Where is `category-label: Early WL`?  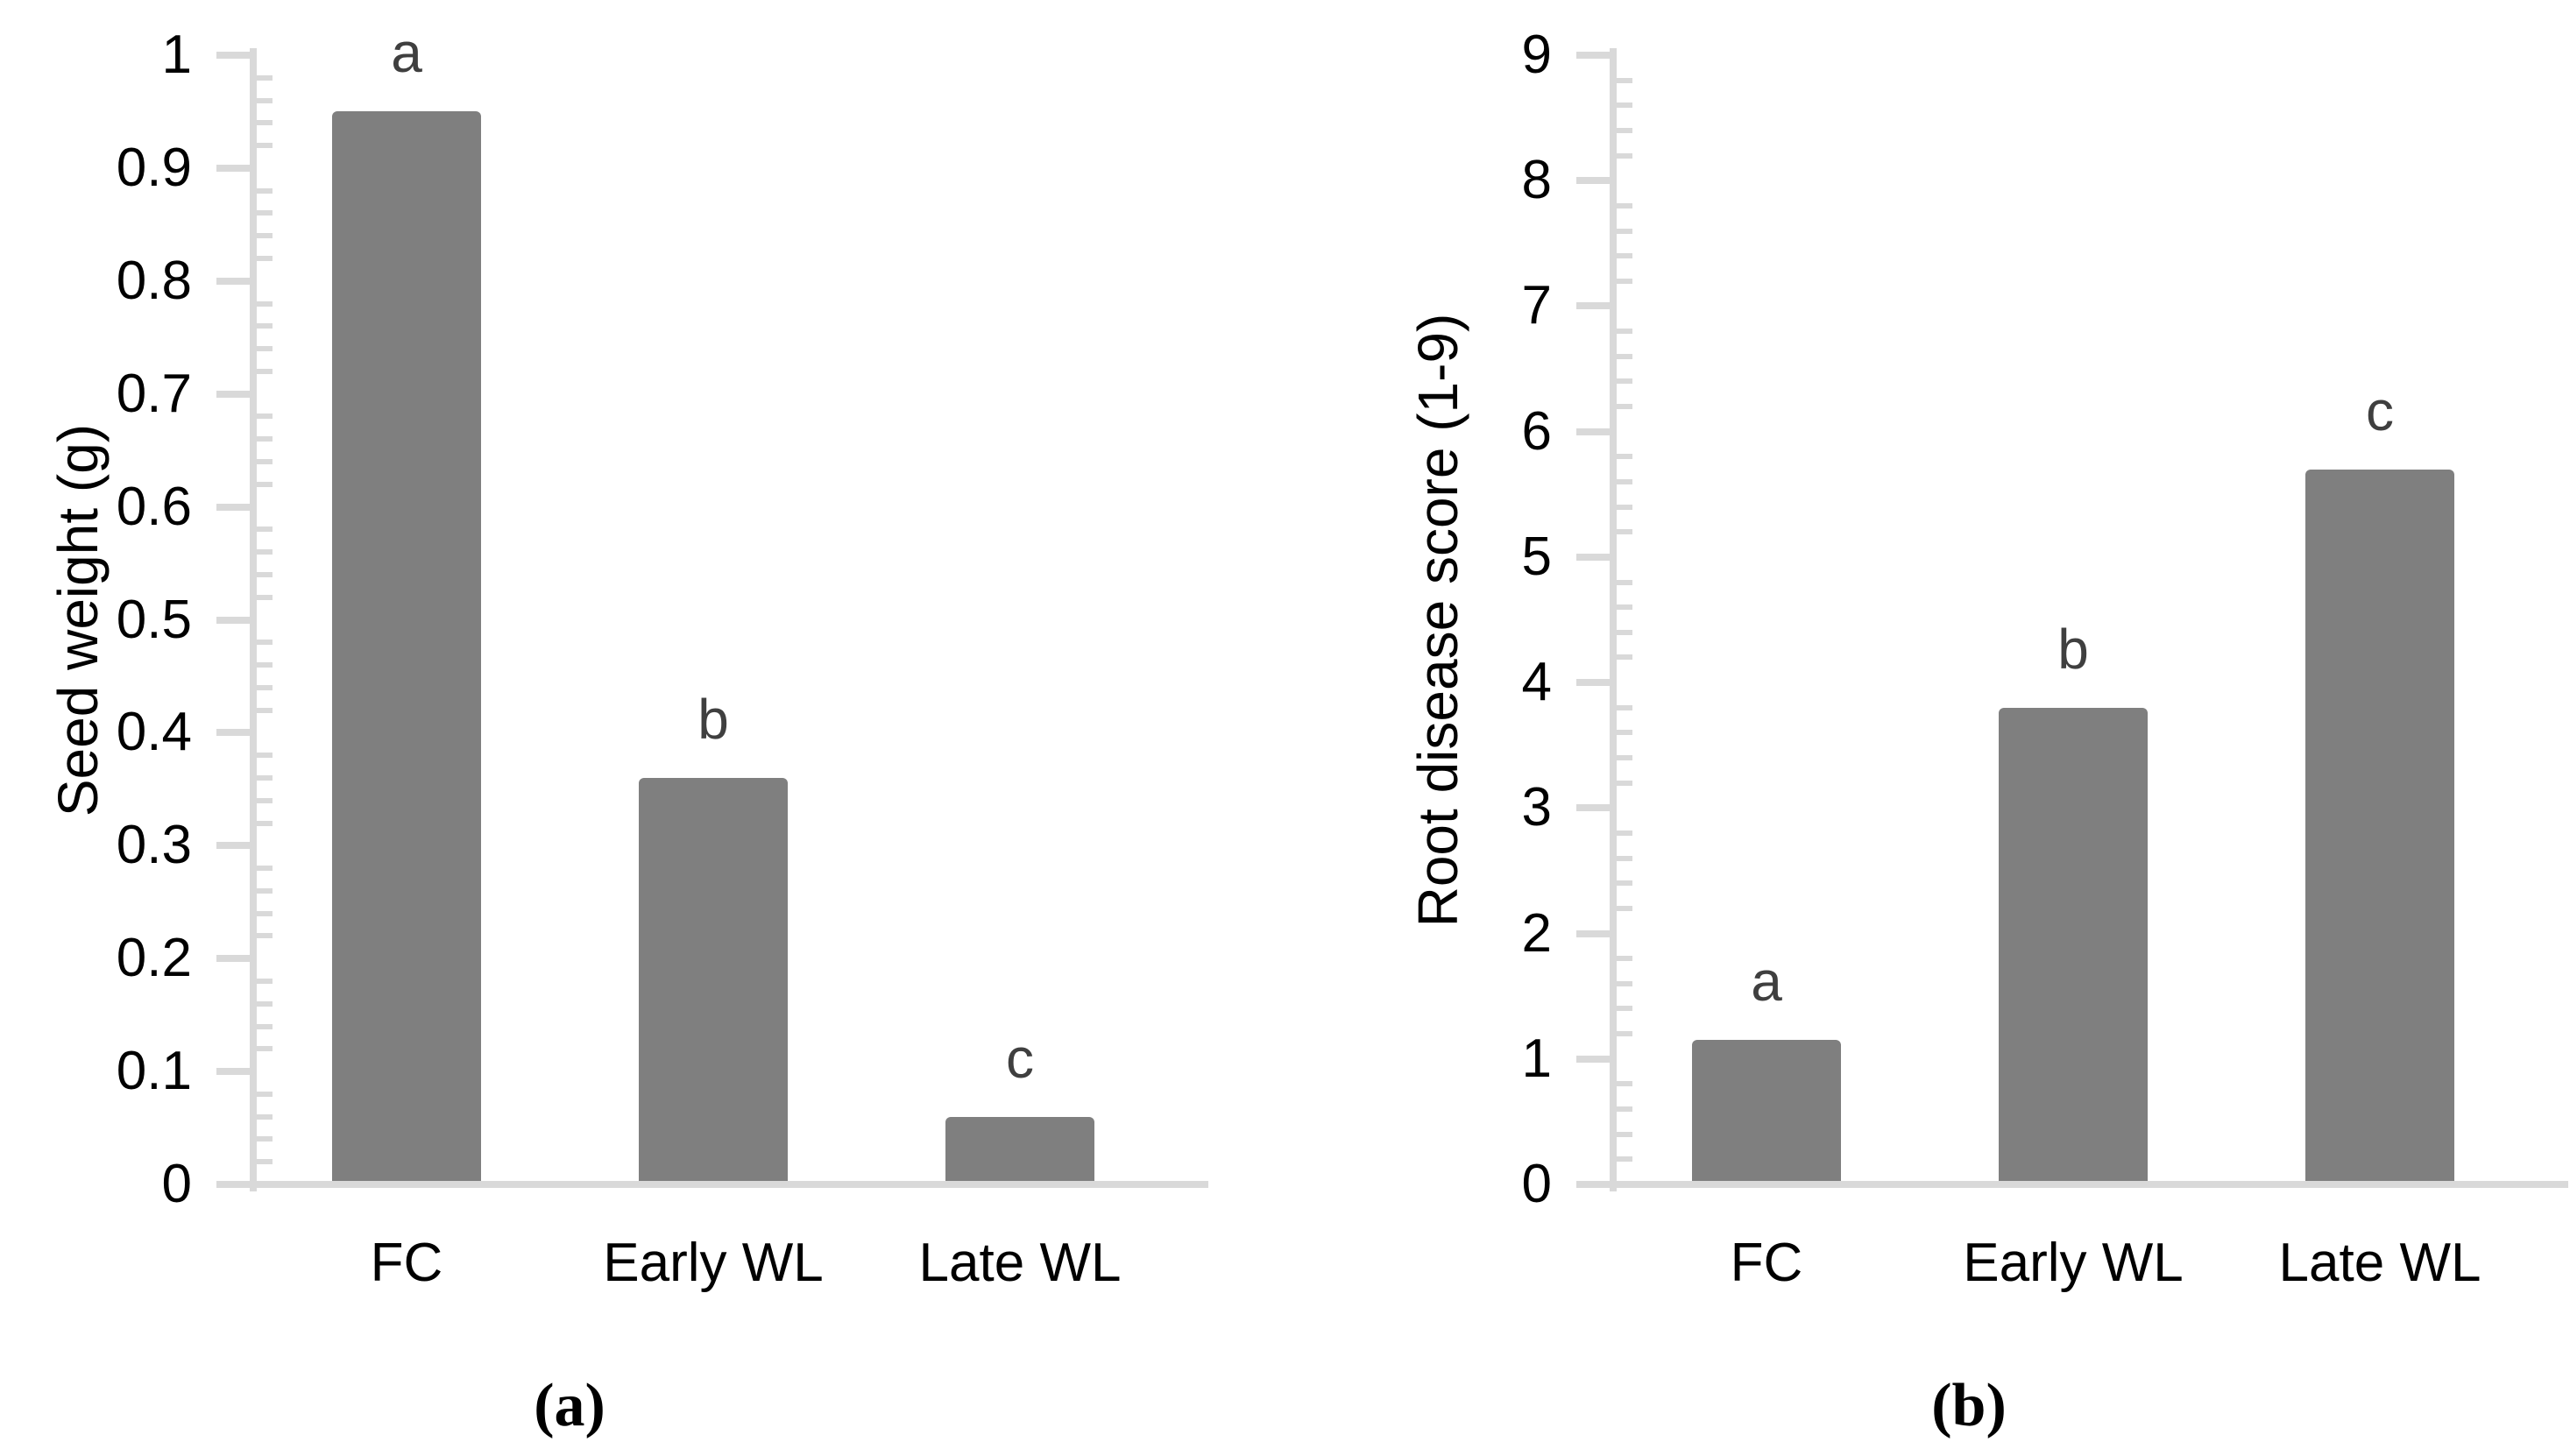 category-label: Early WL is located at coordinates (2073, 1263).